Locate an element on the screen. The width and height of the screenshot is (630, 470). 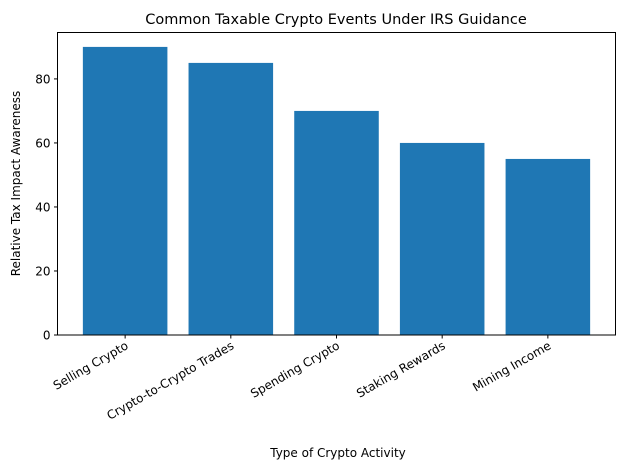
bar-crypto-to-crypto-trades is located at coordinates (231, 198).